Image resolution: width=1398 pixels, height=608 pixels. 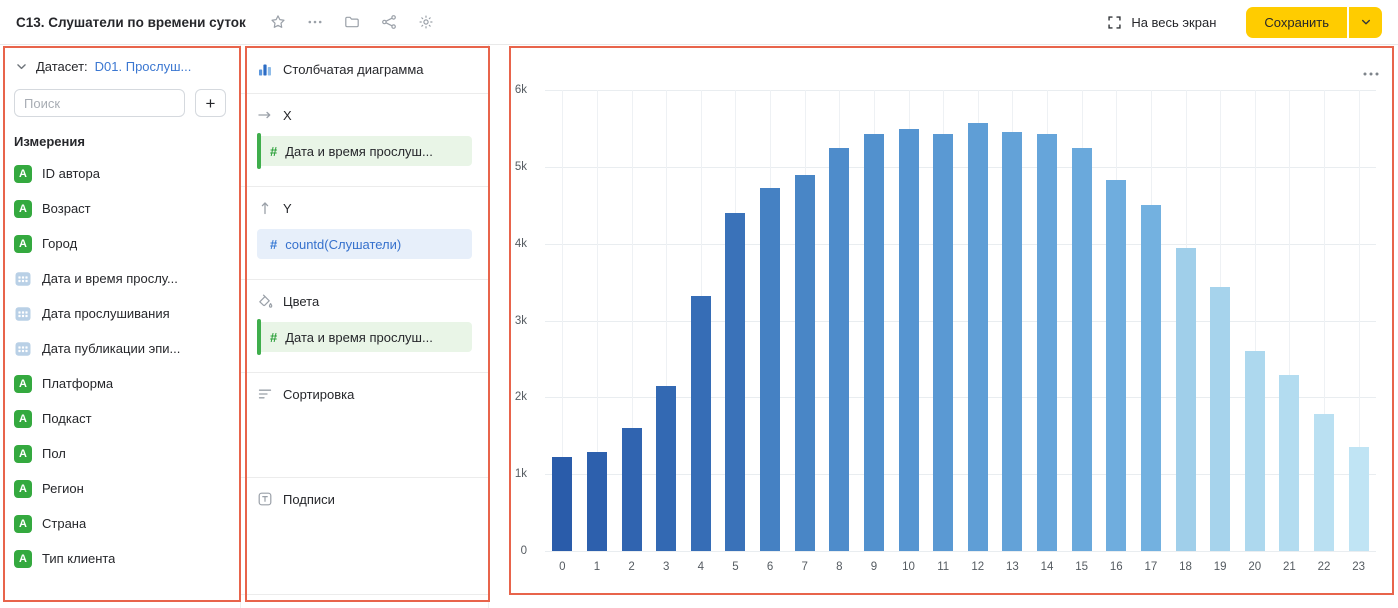 What do you see at coordinates (839, 567) in the screenshot?
I see `x-tick-label: 8` at bounding box center [839, 567].